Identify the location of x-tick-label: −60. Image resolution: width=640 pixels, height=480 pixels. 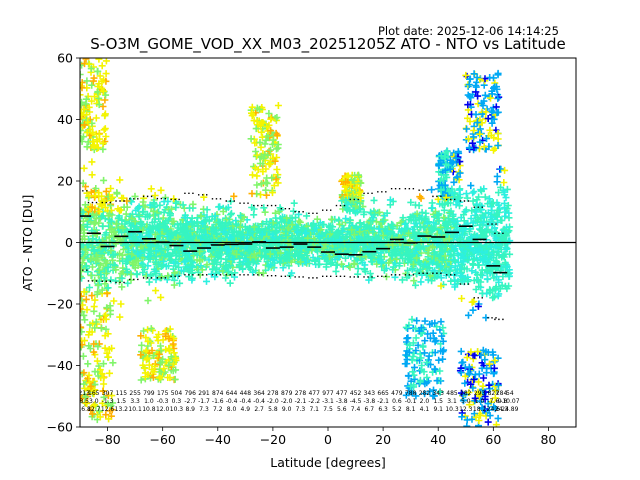
(162, 439).